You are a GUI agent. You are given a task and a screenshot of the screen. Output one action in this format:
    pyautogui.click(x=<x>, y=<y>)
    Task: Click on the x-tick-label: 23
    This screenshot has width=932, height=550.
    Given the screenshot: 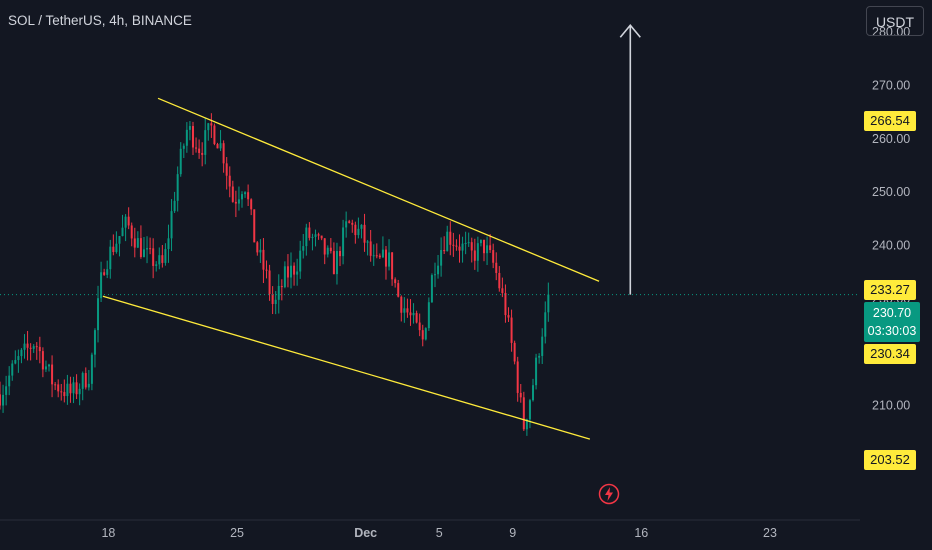 What is the action you would take?
    pyautogui.click(x=770, y=533)
    